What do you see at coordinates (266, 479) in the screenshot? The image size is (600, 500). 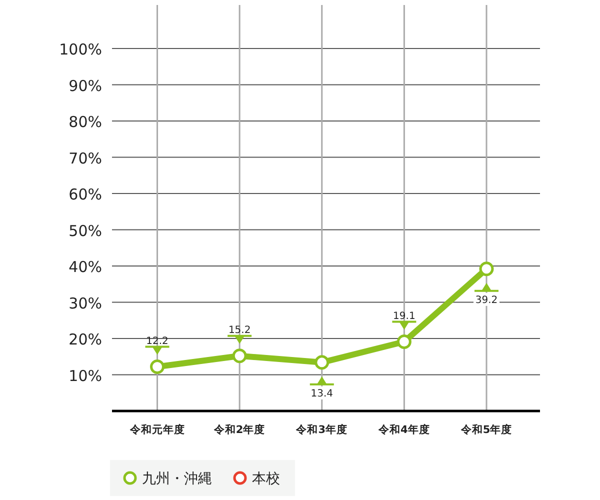 I see `legend-label: 本校` at bounding box center [266, 479].